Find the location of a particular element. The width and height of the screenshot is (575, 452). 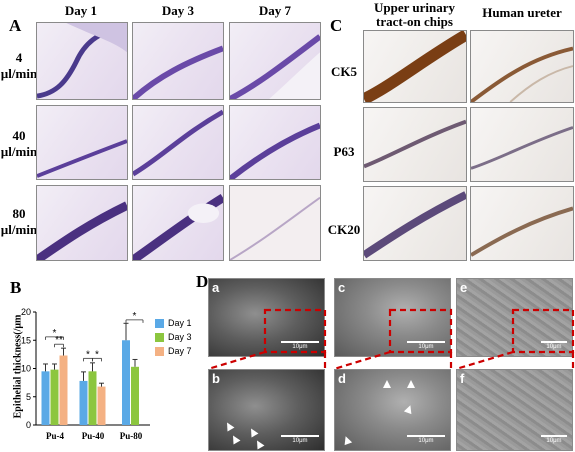

legend-swatch-day1 is located at coordinates (159, 323).